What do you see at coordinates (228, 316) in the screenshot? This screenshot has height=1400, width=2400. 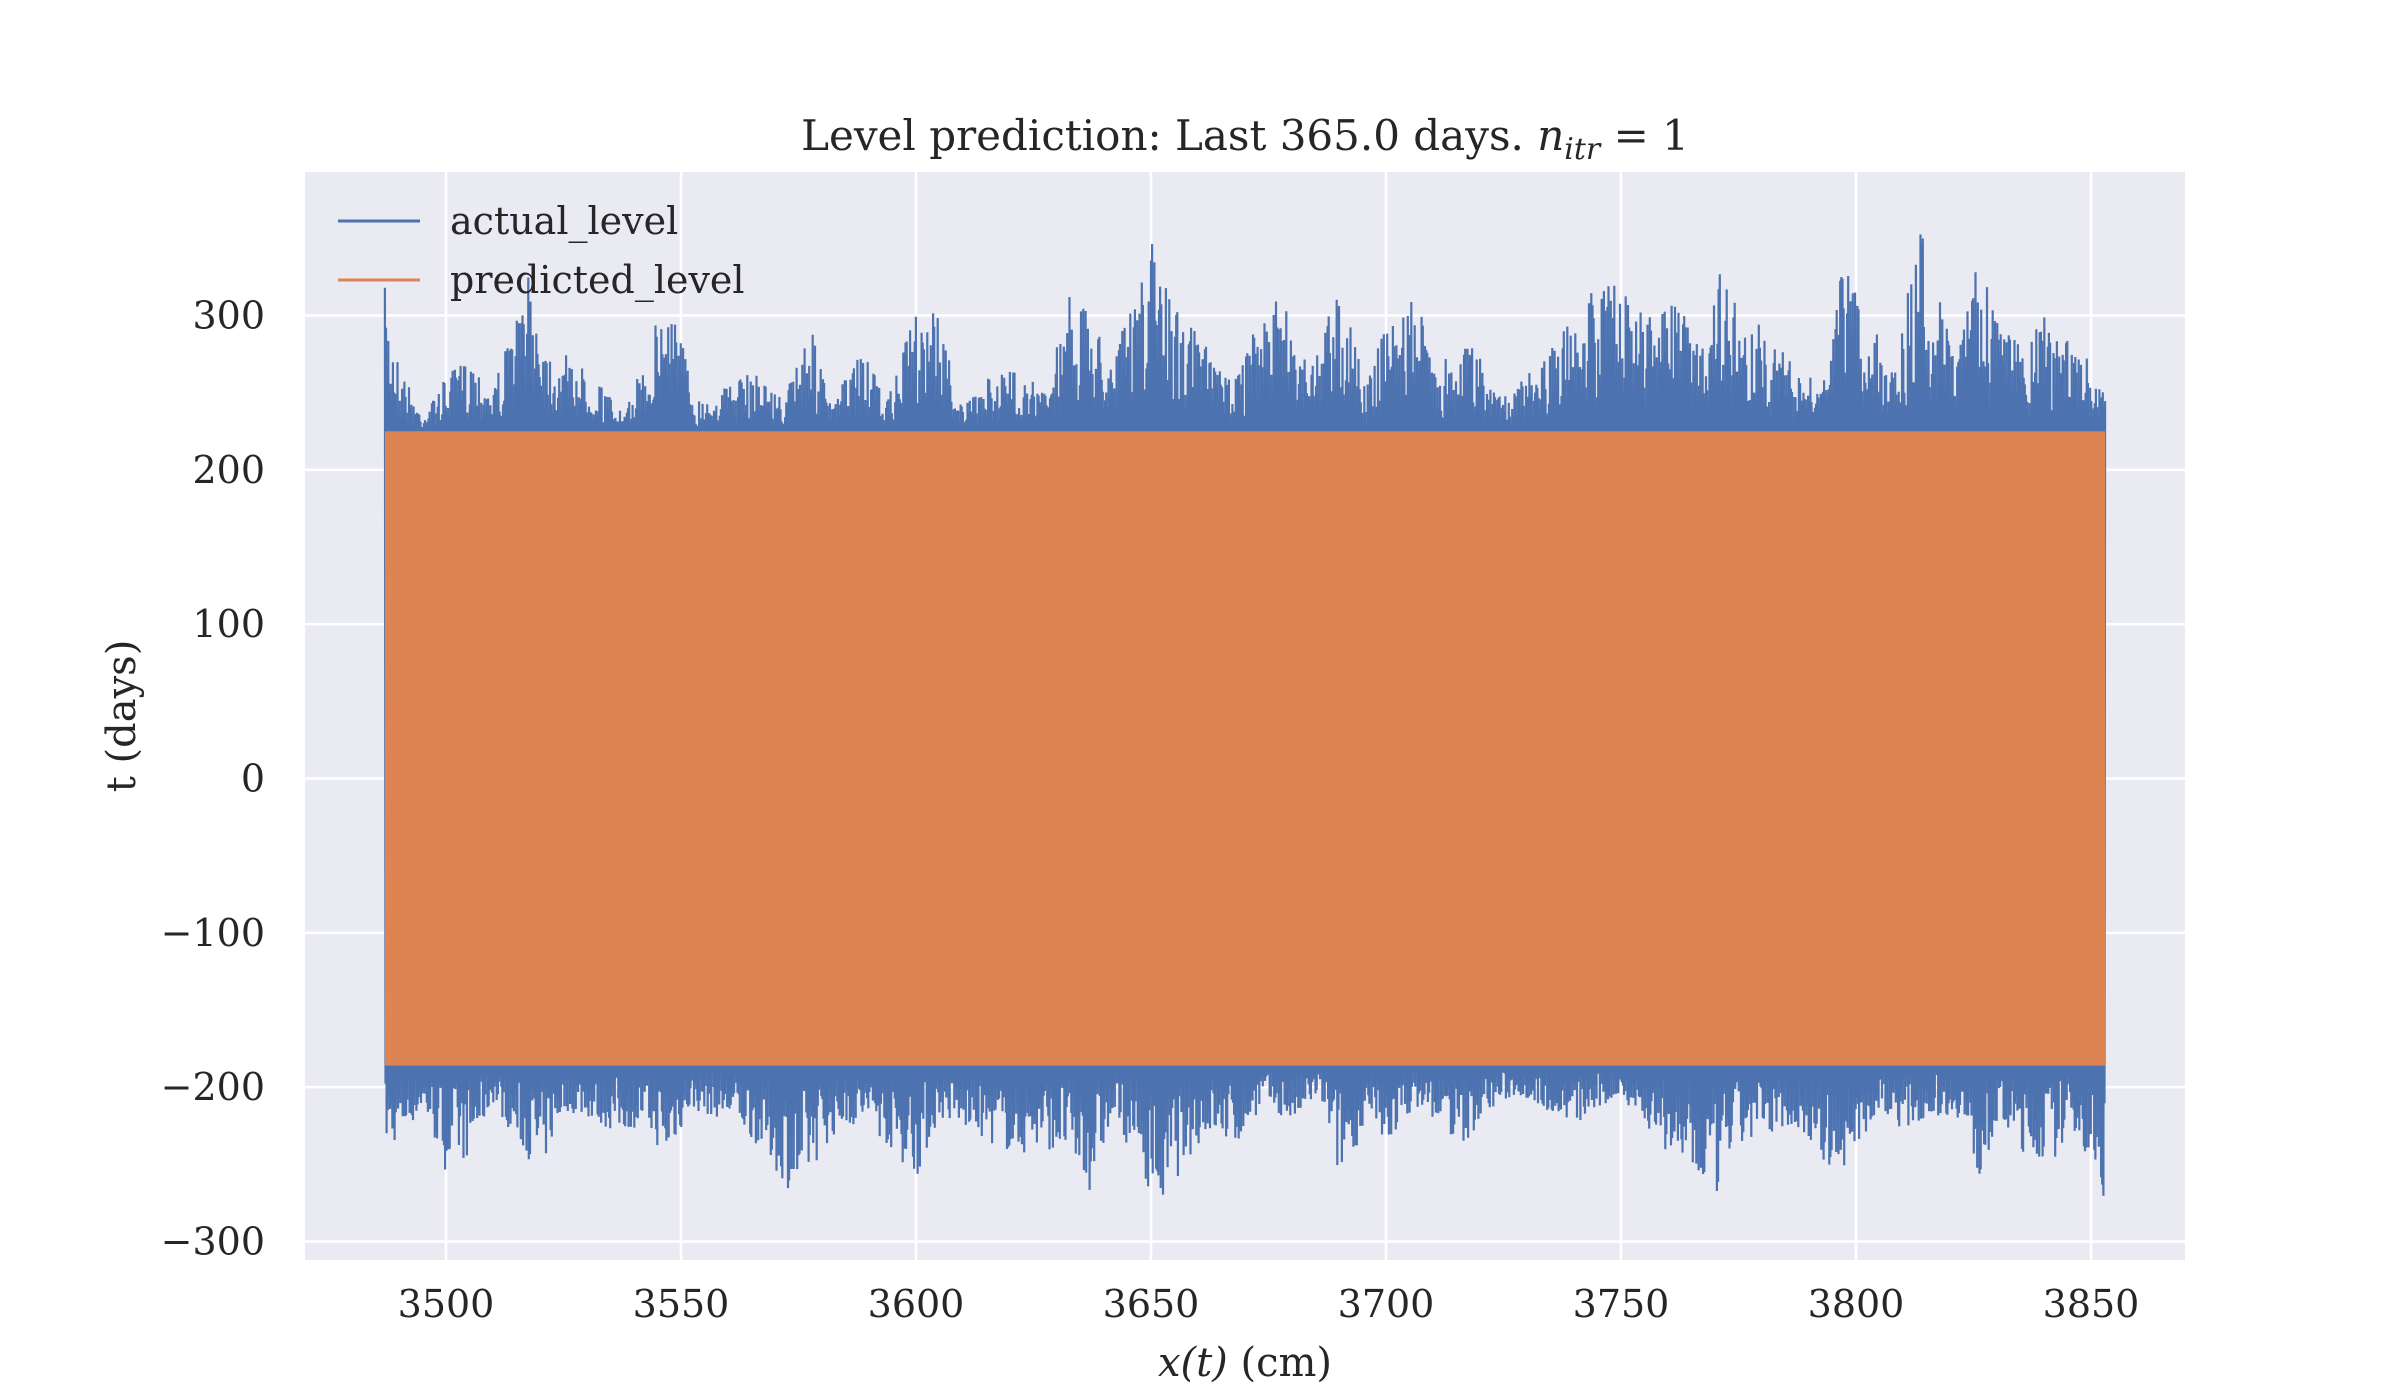 I see `y-tick-label: 300` at bounding box center [228, 316].